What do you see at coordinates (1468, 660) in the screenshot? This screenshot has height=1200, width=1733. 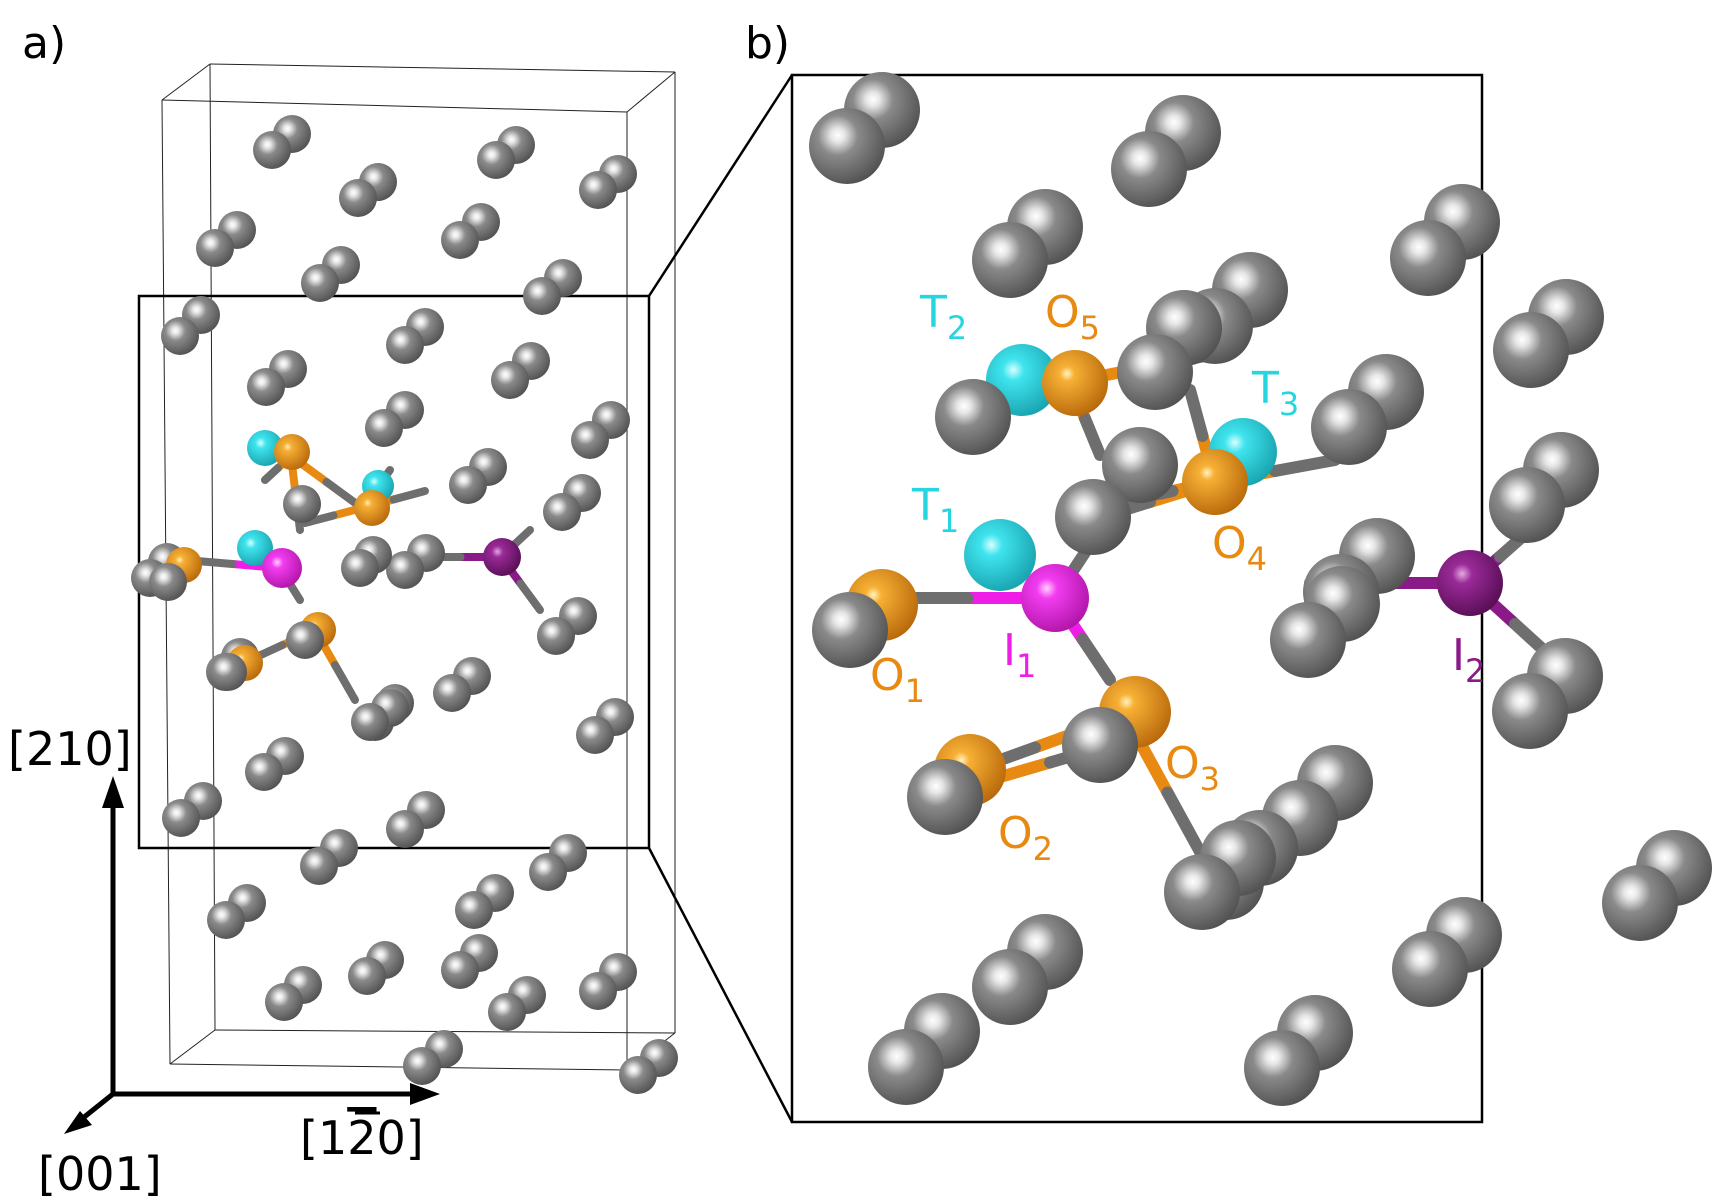 I see `site-label-i2: I2` at bounding box center [1468, 660].